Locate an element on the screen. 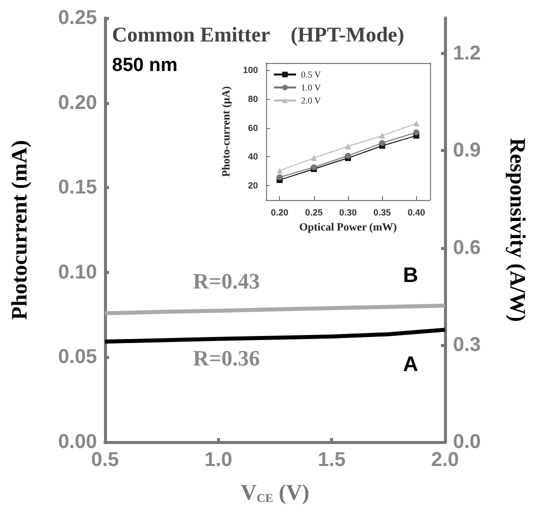 This screenshot has width=537, height=517. legend-label: 1.0 V is located at coordinates (311, 87).